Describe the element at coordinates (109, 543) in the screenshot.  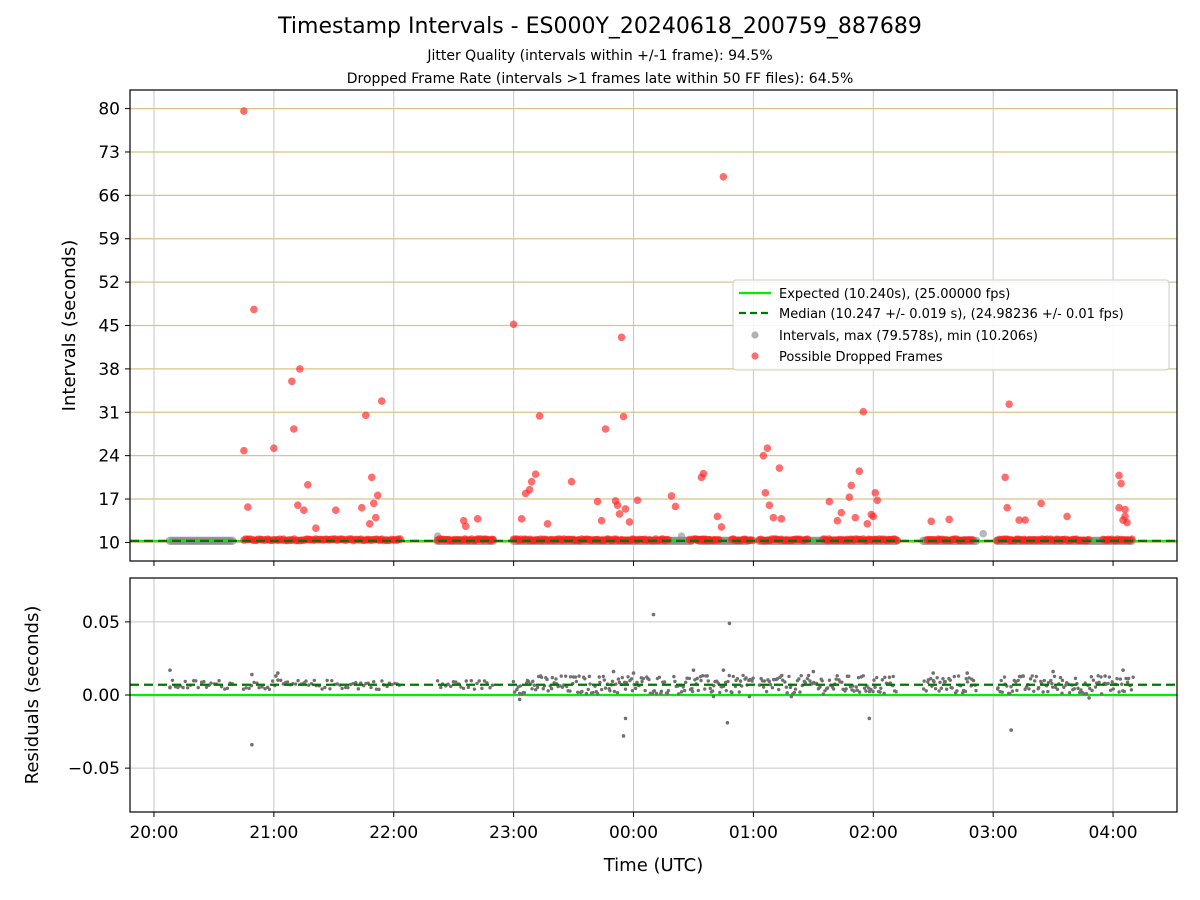
I see `y-tick-label: 10` at that location.